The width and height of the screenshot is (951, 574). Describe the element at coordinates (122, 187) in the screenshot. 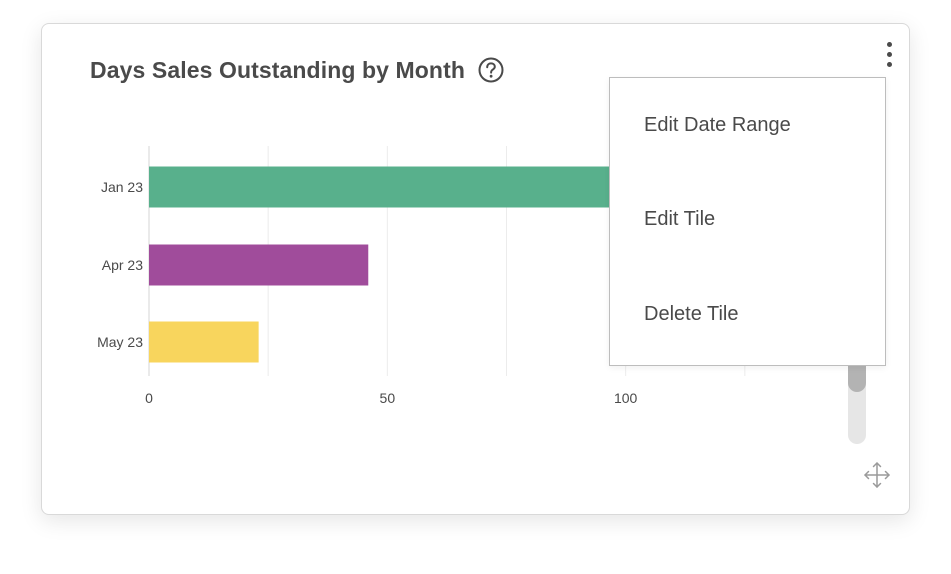

I see `y-tick-label: Jan 23` at that location.